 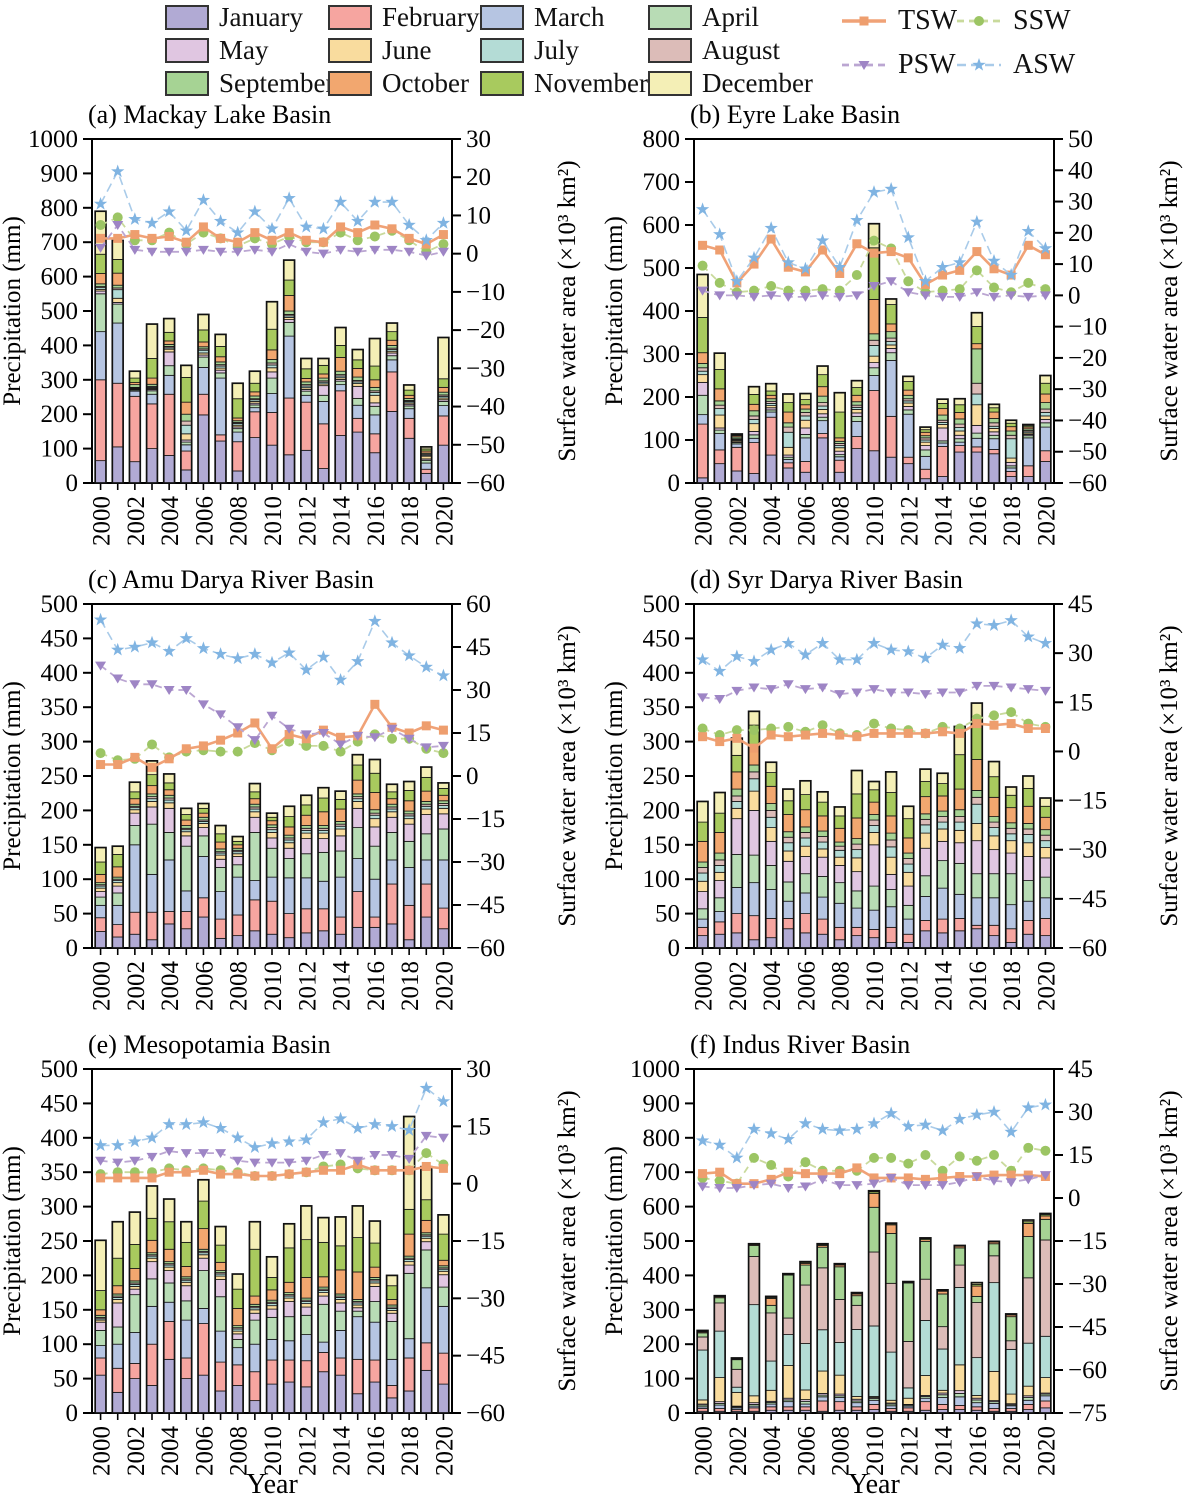 I want to click on legend-label: December, so click(x=757, y=83).